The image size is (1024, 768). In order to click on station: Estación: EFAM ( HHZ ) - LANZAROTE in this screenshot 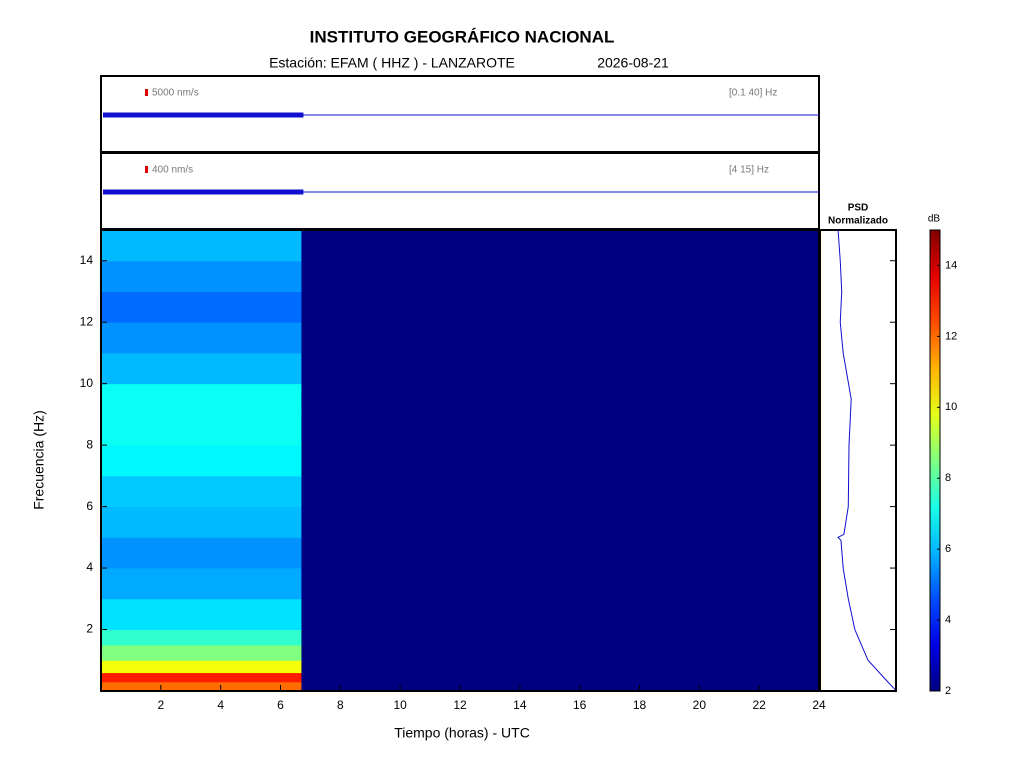, I will do `click(392, 63)`.